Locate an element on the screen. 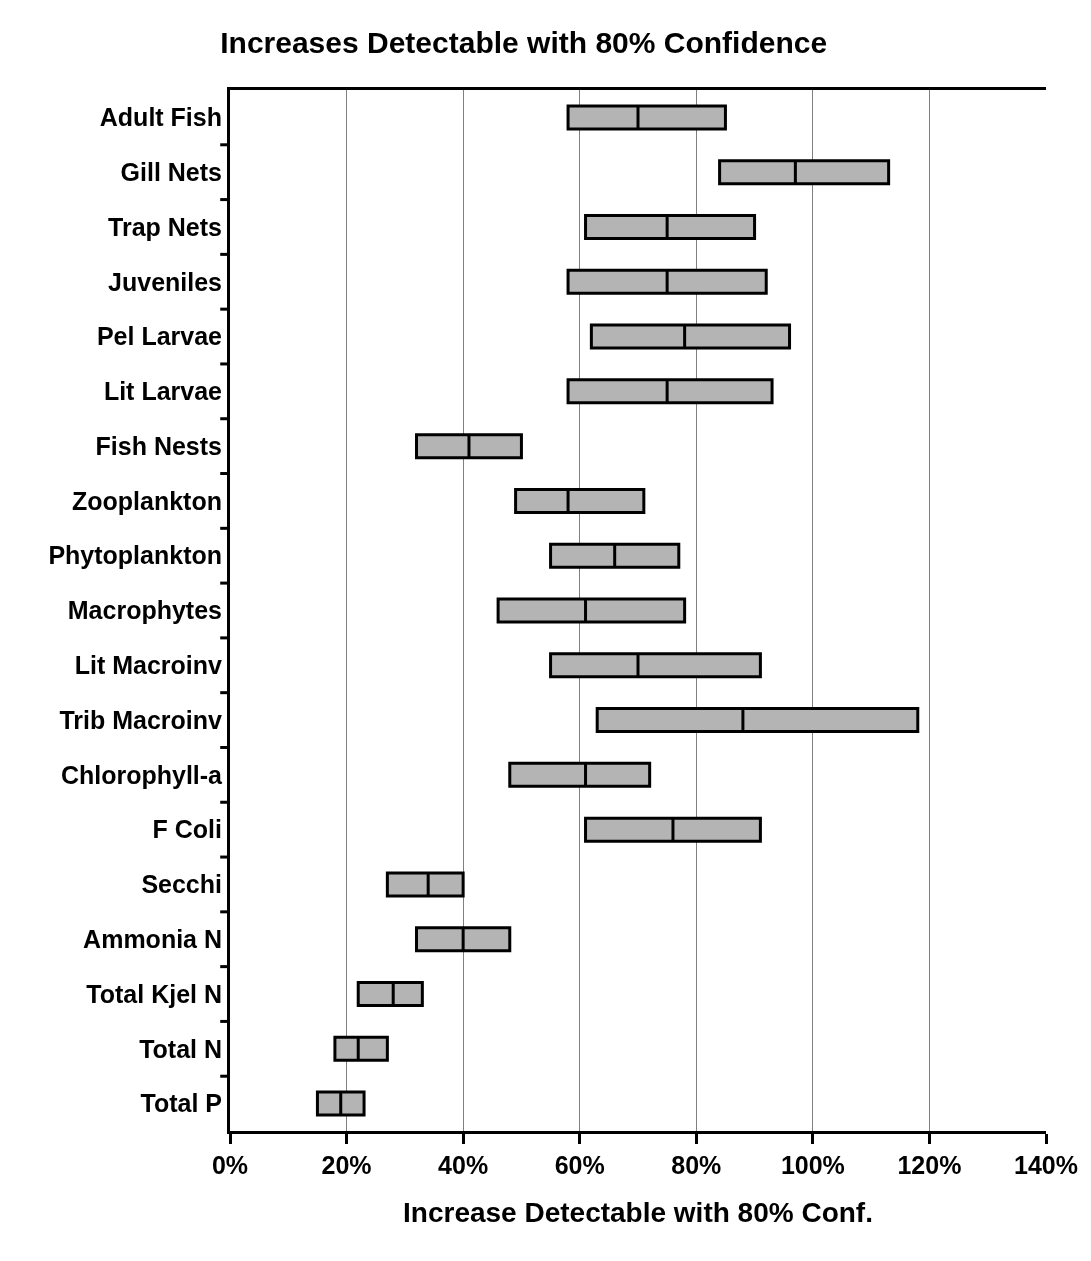 Image resolution: width=1091 pixels, height=1261 pixels. y-tick-label: Total N is located at coordinates (180, 1048).